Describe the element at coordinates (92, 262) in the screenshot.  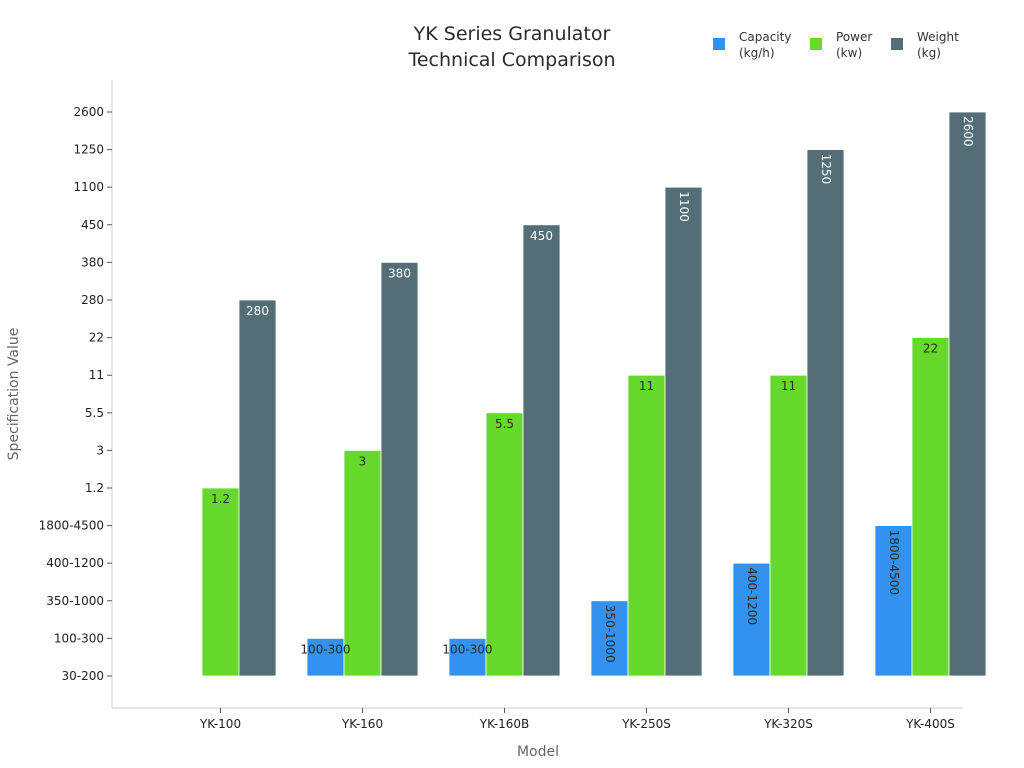
I see `y-tick-label: 380` at that location.